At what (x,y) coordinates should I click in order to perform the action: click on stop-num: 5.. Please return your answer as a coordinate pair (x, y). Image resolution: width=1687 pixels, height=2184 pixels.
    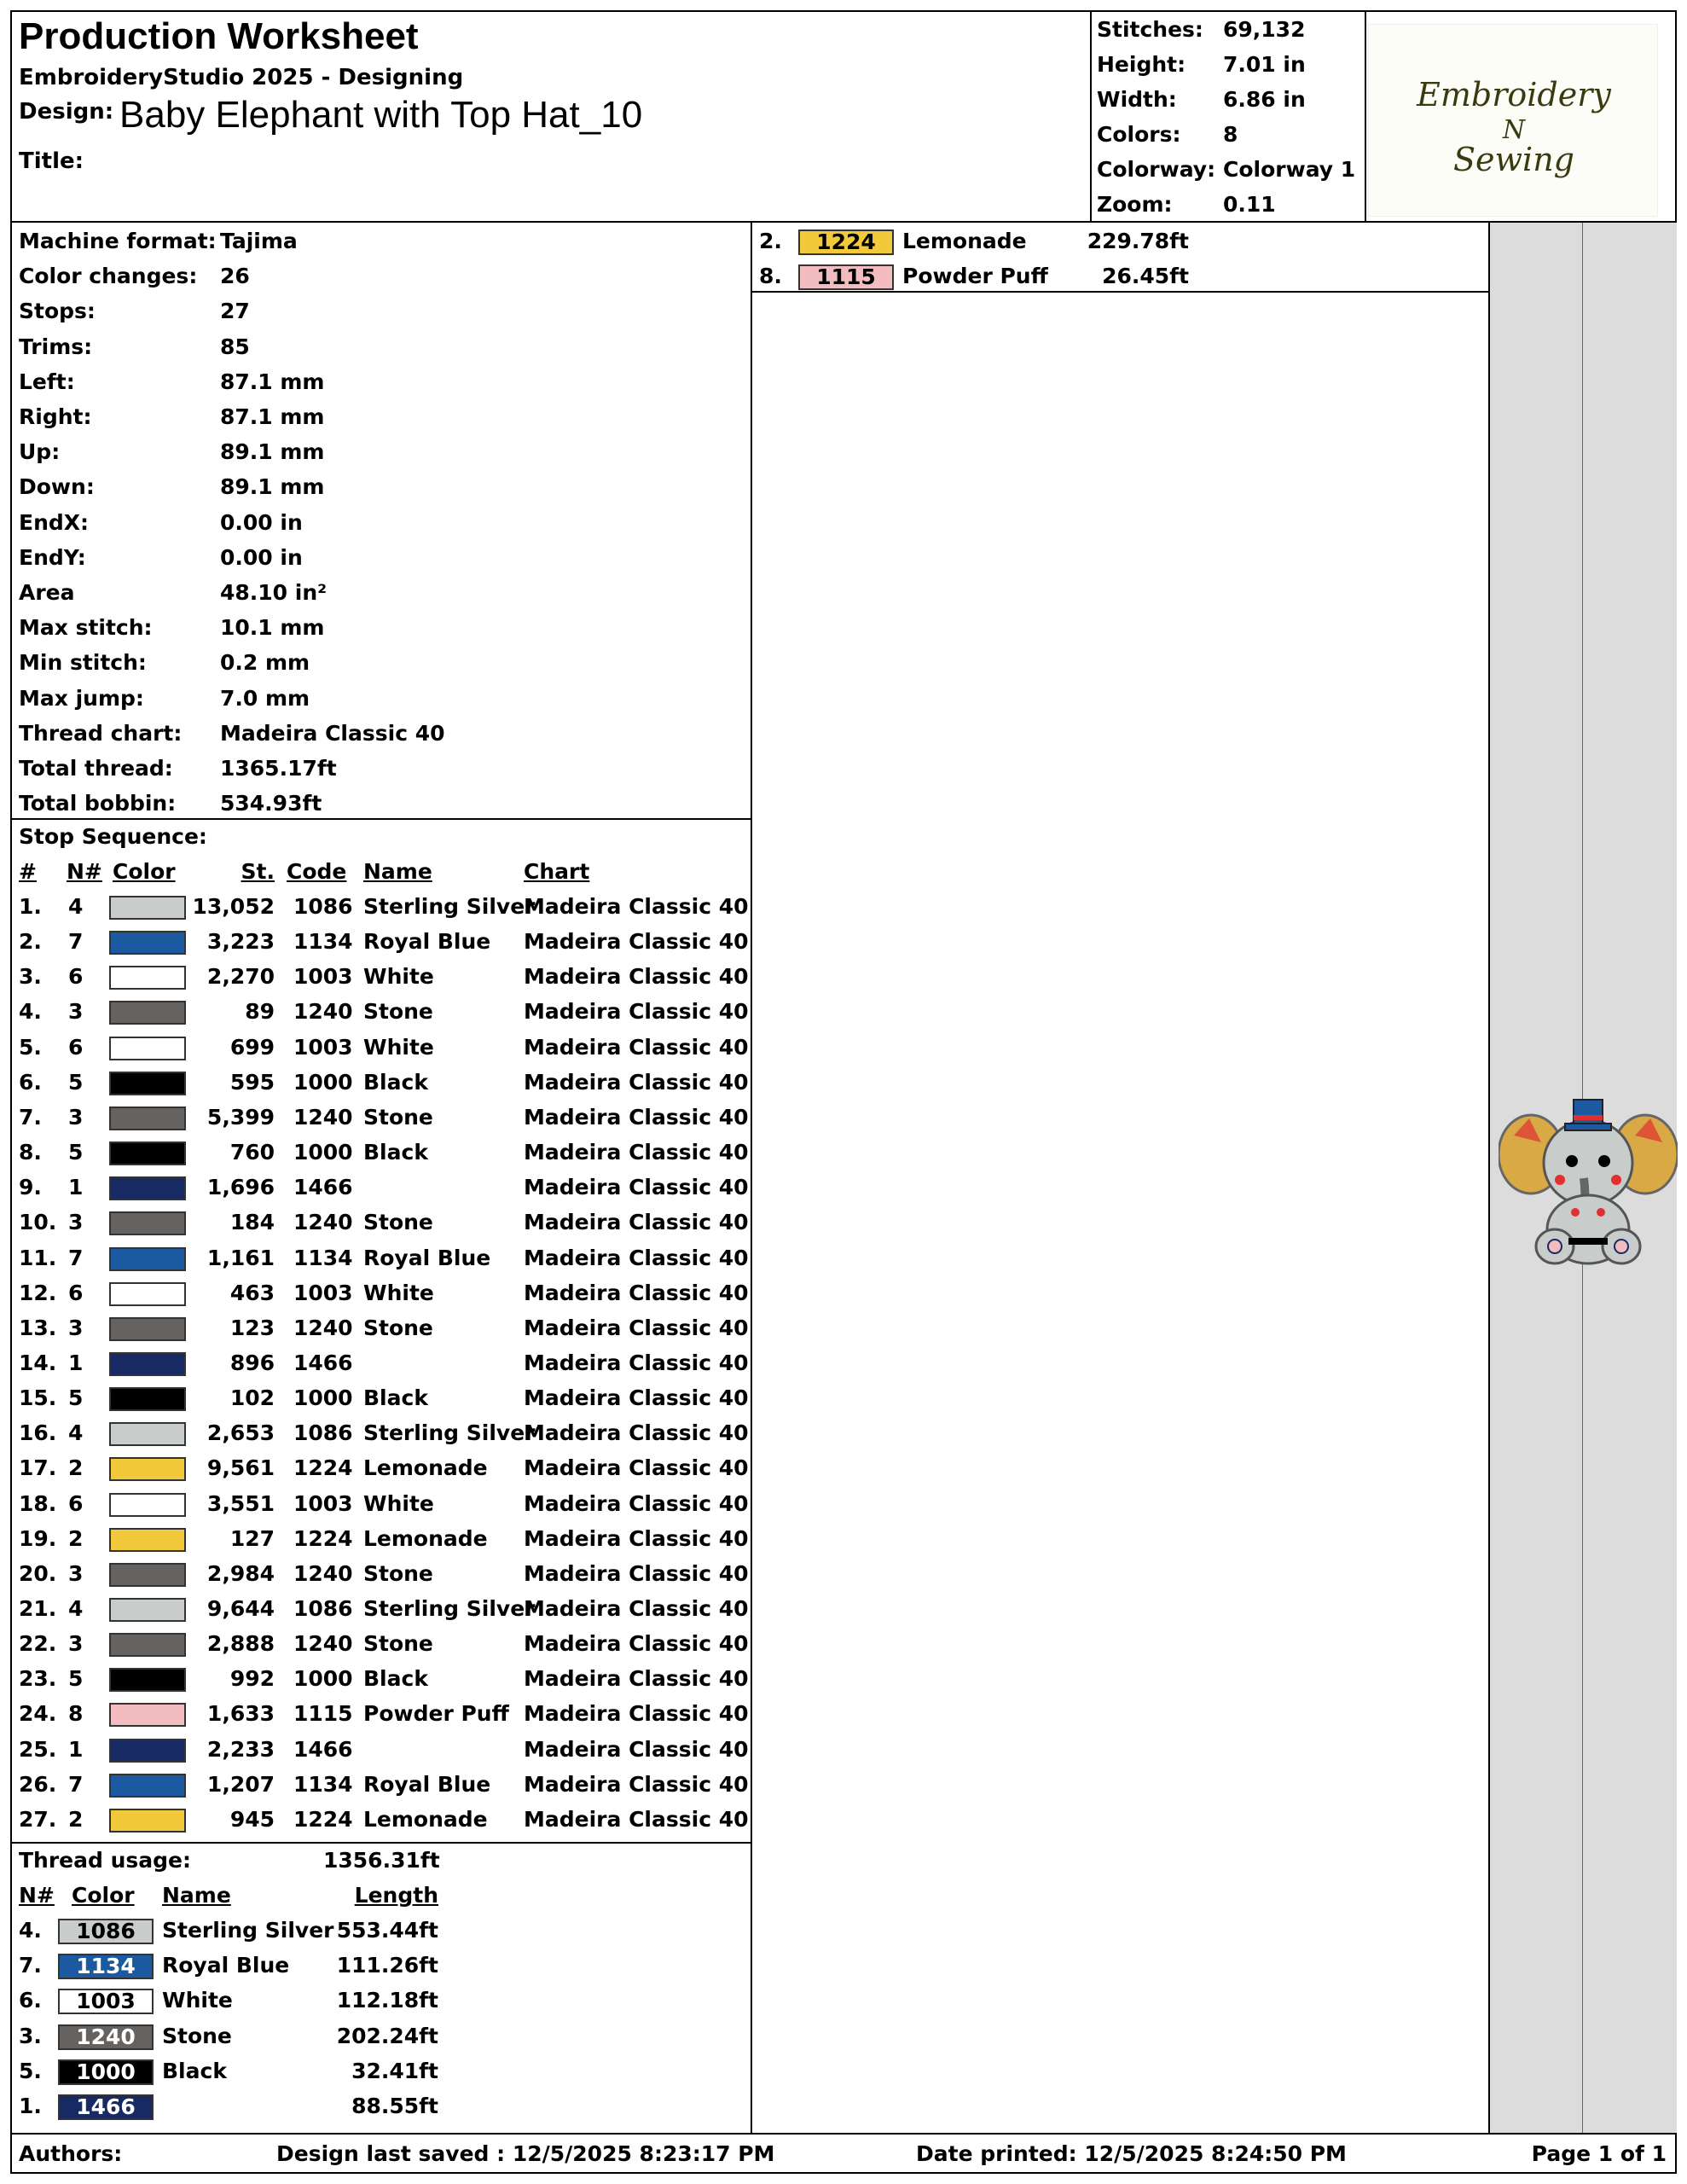
    Looking at the image, I should click on (31, 1047).